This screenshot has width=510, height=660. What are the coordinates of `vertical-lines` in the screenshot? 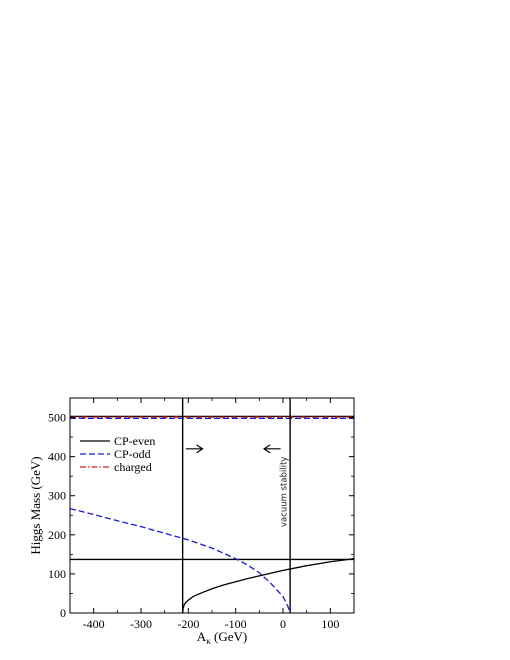 It's located at (236, 505).